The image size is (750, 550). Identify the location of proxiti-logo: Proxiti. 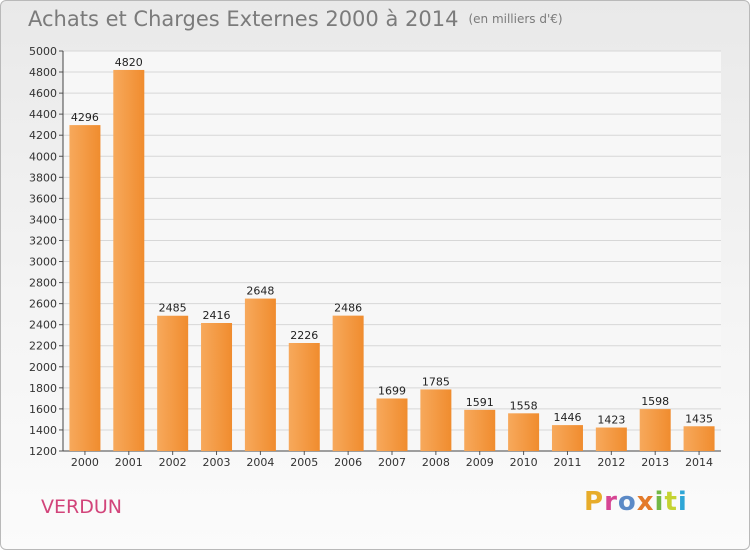
(636, 502).